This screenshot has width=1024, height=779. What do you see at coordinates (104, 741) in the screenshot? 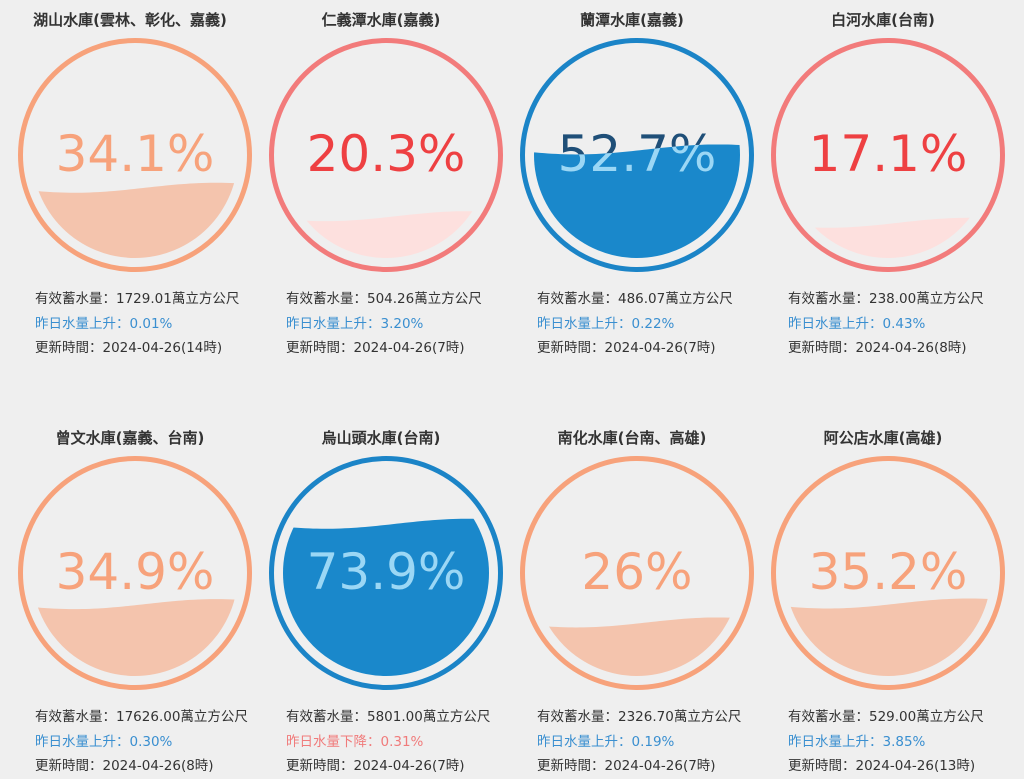
I see `trend-value: 昨日水量上升：0.30%` at bounding box center [104, 741].